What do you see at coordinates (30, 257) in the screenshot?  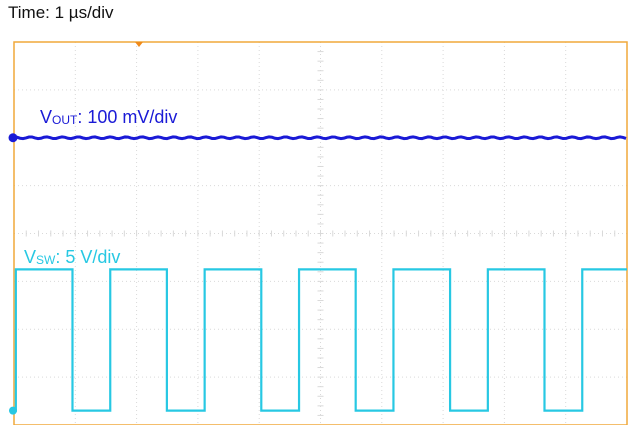 I see `vsw-label-main: V` at bounding box center [30, 257].